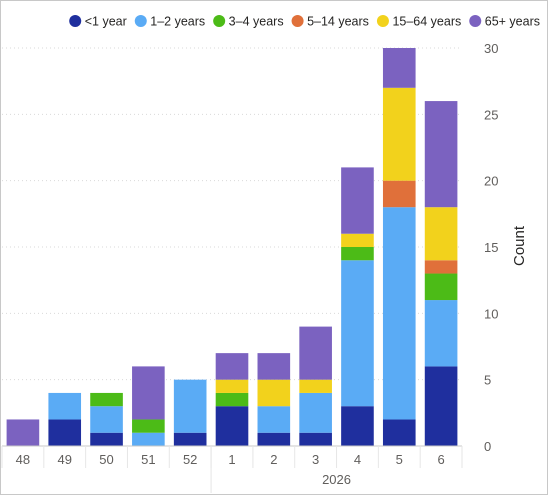 Image resolution: width=548 pixels, height=495 pixels. Describe the element at coordinates (190, 459) in the screenshot. I see `x-tick-label: 52` at that location.